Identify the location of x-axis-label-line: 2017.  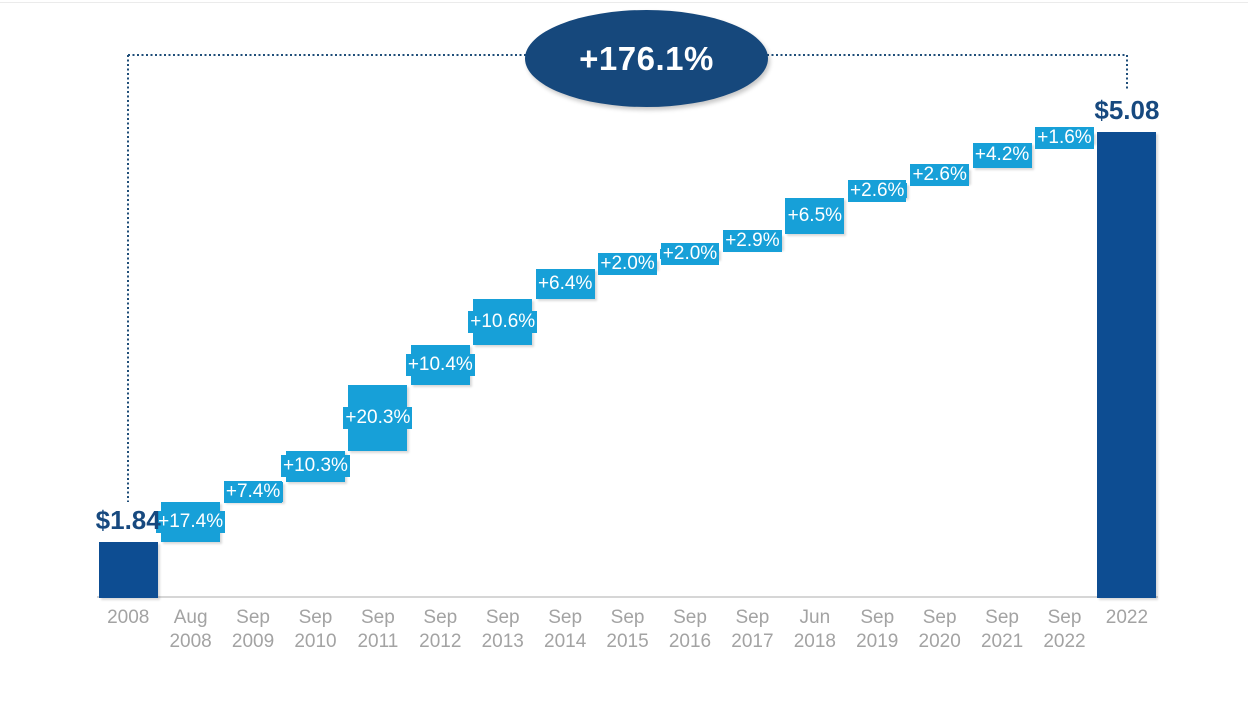
(752, 641).